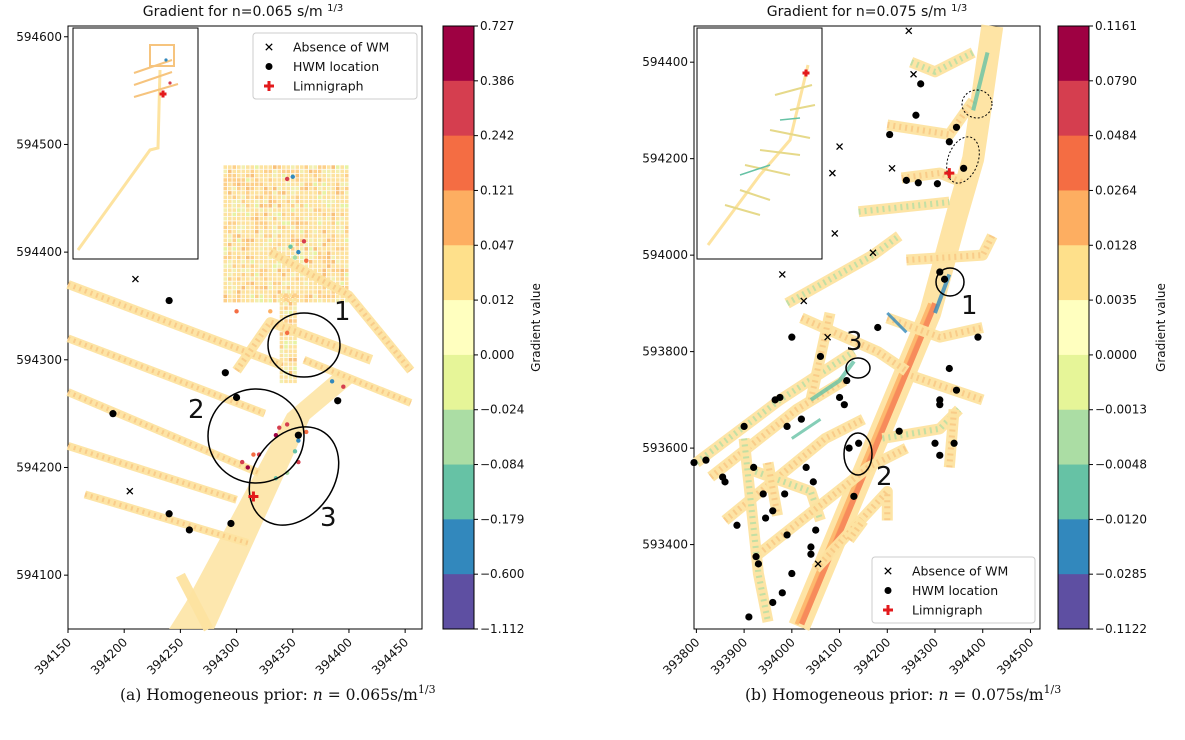 This screenshot has height=740, width=1185. Describe the element at coordinates (497, 26) in the screenshot. I see `colorbar-tick-label: 0.727` at that location.